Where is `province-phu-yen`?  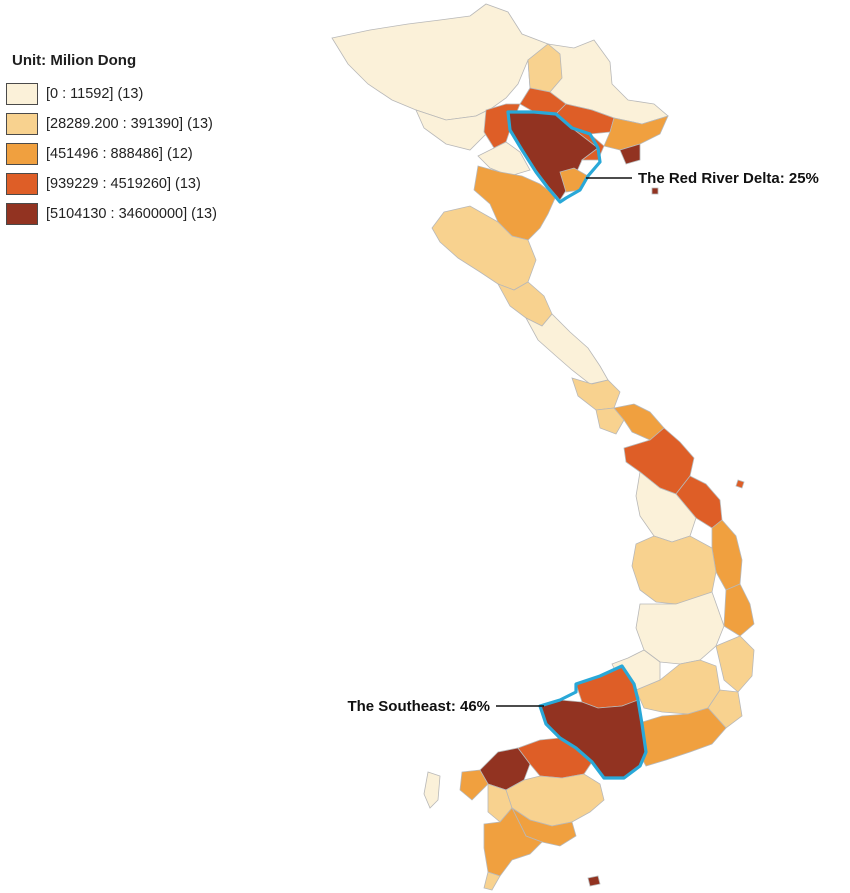 province-phu-yen is located at coordinates (739, 610).